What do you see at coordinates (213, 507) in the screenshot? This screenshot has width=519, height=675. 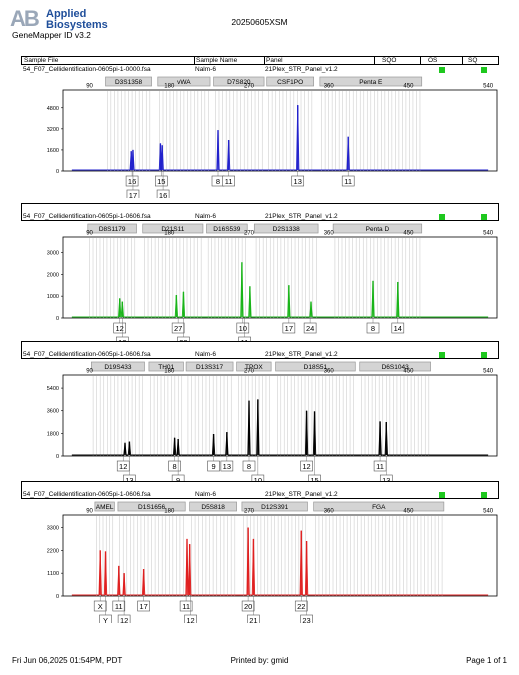 I see `locus-label: D5S818` at bounding box center [213, 507].